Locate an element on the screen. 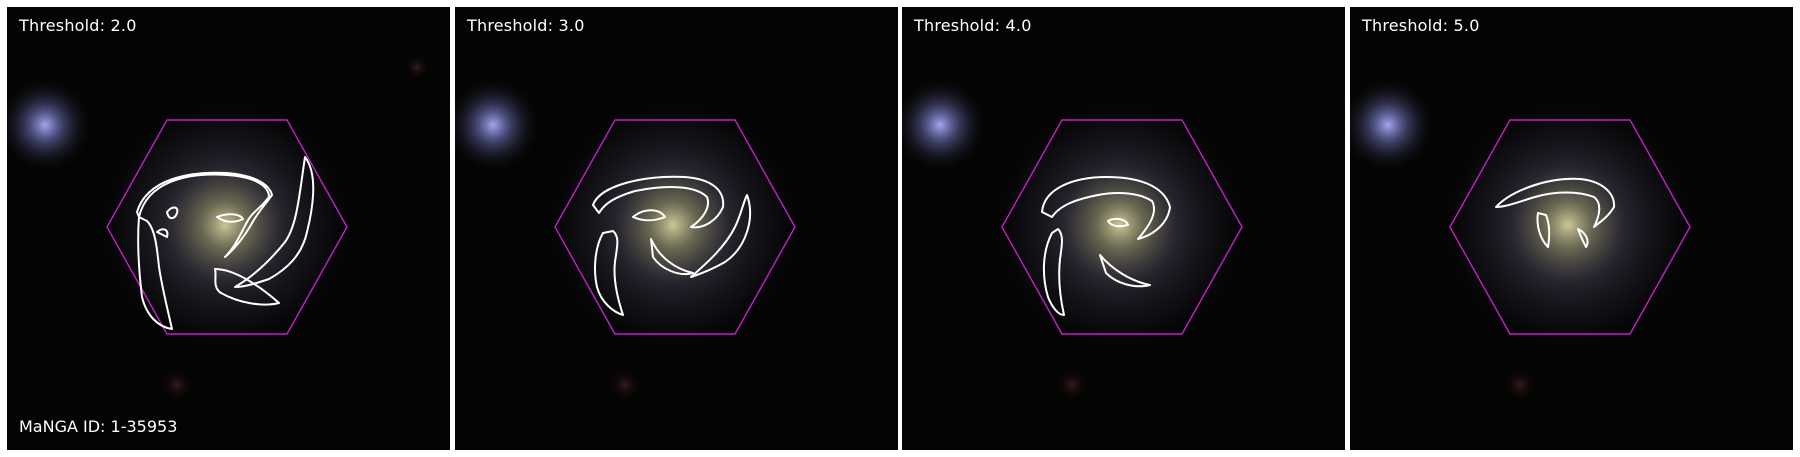 The height and width of the screenshot is (457, 1800). manga-id-label: MaNGA ID: 1-35953 is located at coordinates (98, 426).